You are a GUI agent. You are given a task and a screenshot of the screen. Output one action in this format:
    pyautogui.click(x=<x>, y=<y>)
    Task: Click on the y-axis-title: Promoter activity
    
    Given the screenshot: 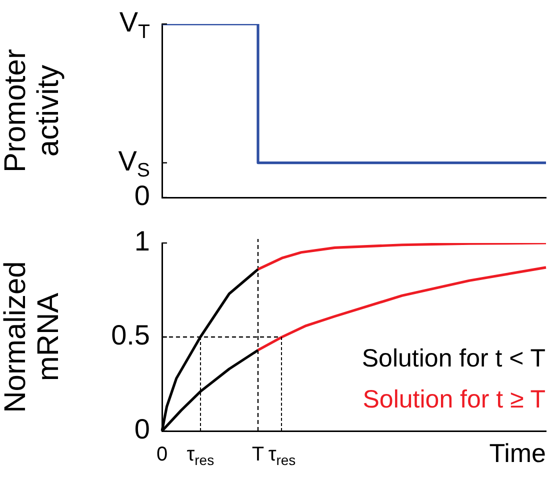 What is the action you would take?
    pyautogui.click(x=32, y=110)
    